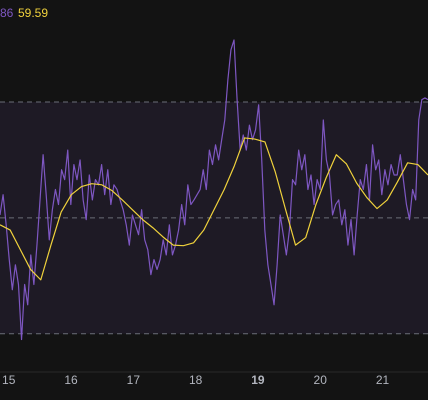  Describe the element at coordinates (134, 380) in the screenshot. I see `x-tick-label: 17` at that location.